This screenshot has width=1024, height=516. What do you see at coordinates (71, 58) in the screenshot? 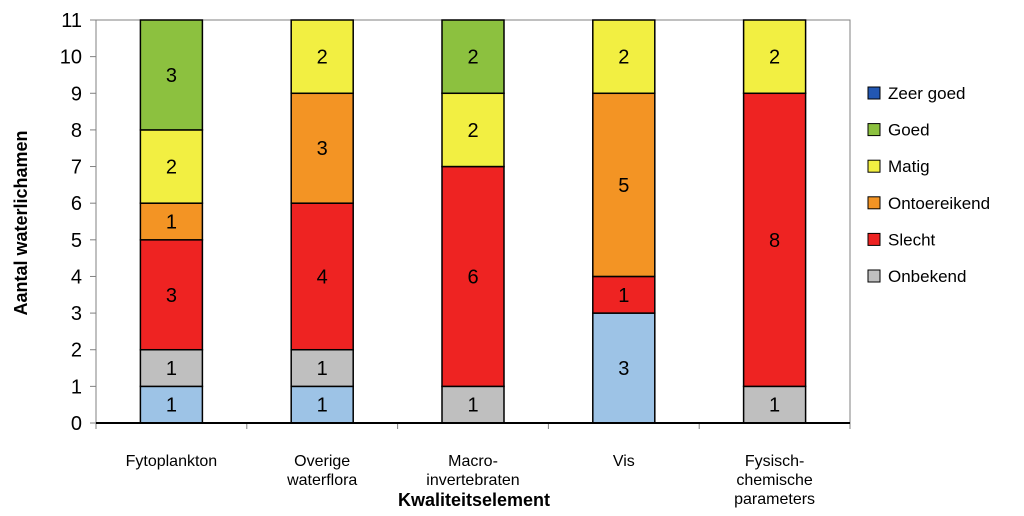
I see `y-tick-label: 10` at bounding box center [71, 58].